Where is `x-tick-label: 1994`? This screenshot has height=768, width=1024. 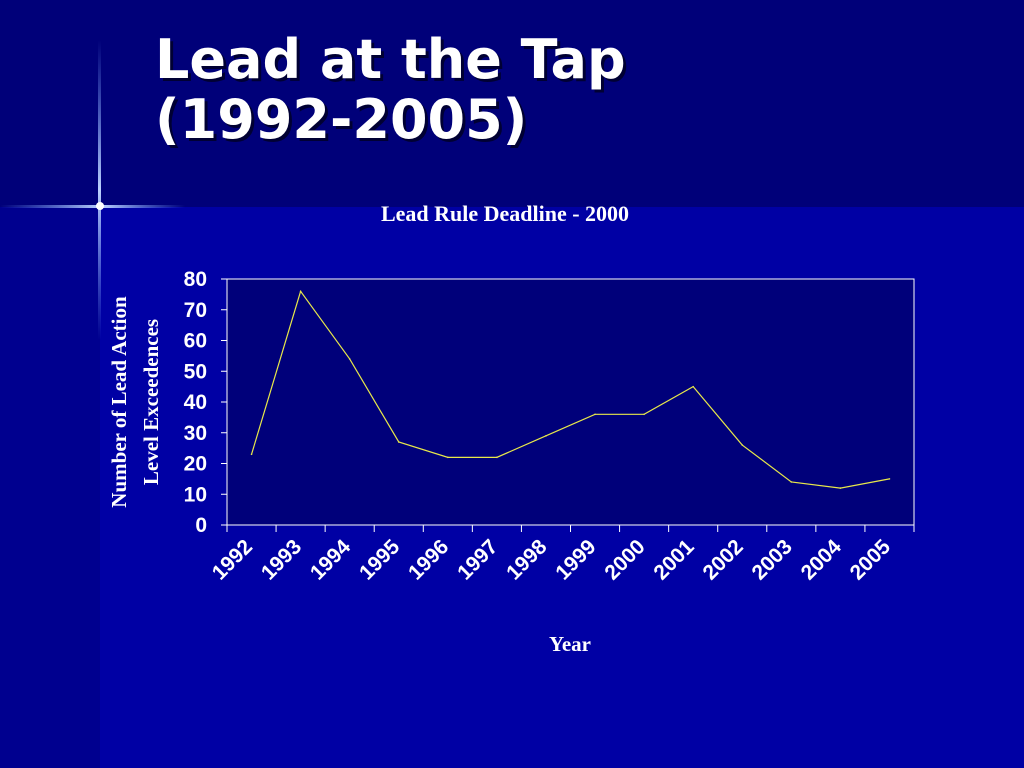 x-tick-label: 1994 is located at coordinates (331, 560).